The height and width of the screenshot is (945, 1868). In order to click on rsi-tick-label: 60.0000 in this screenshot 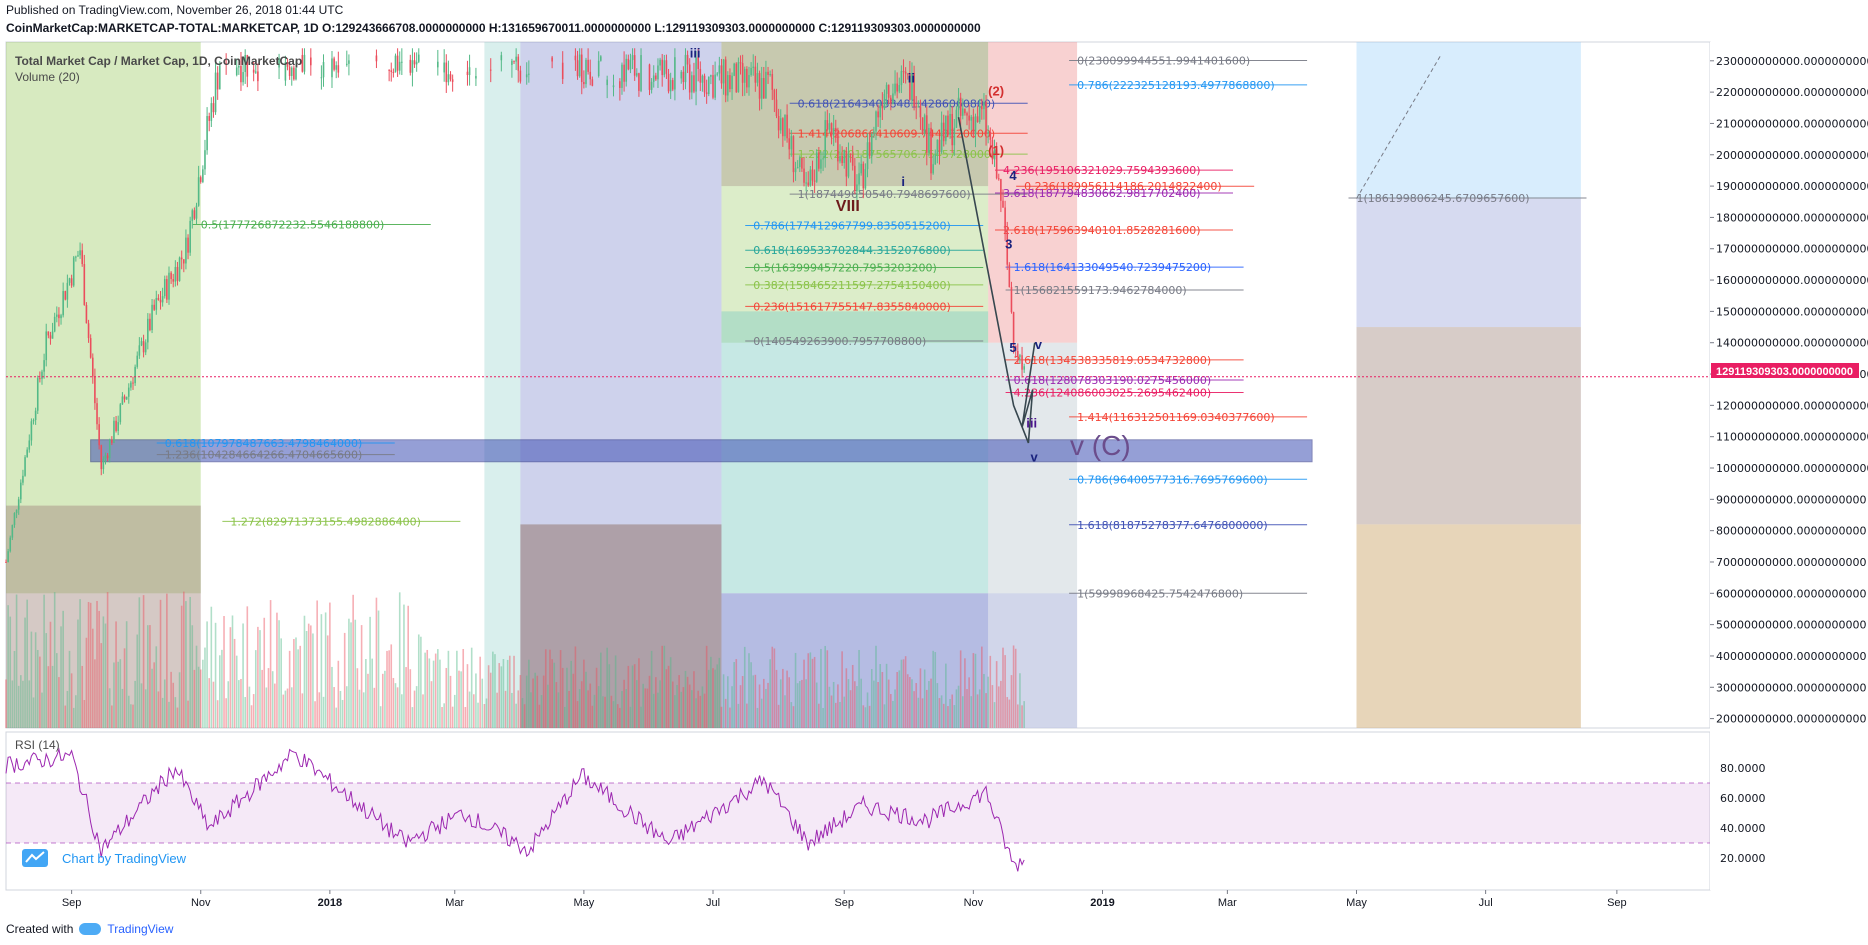, I will do `click(1743, 798)`.